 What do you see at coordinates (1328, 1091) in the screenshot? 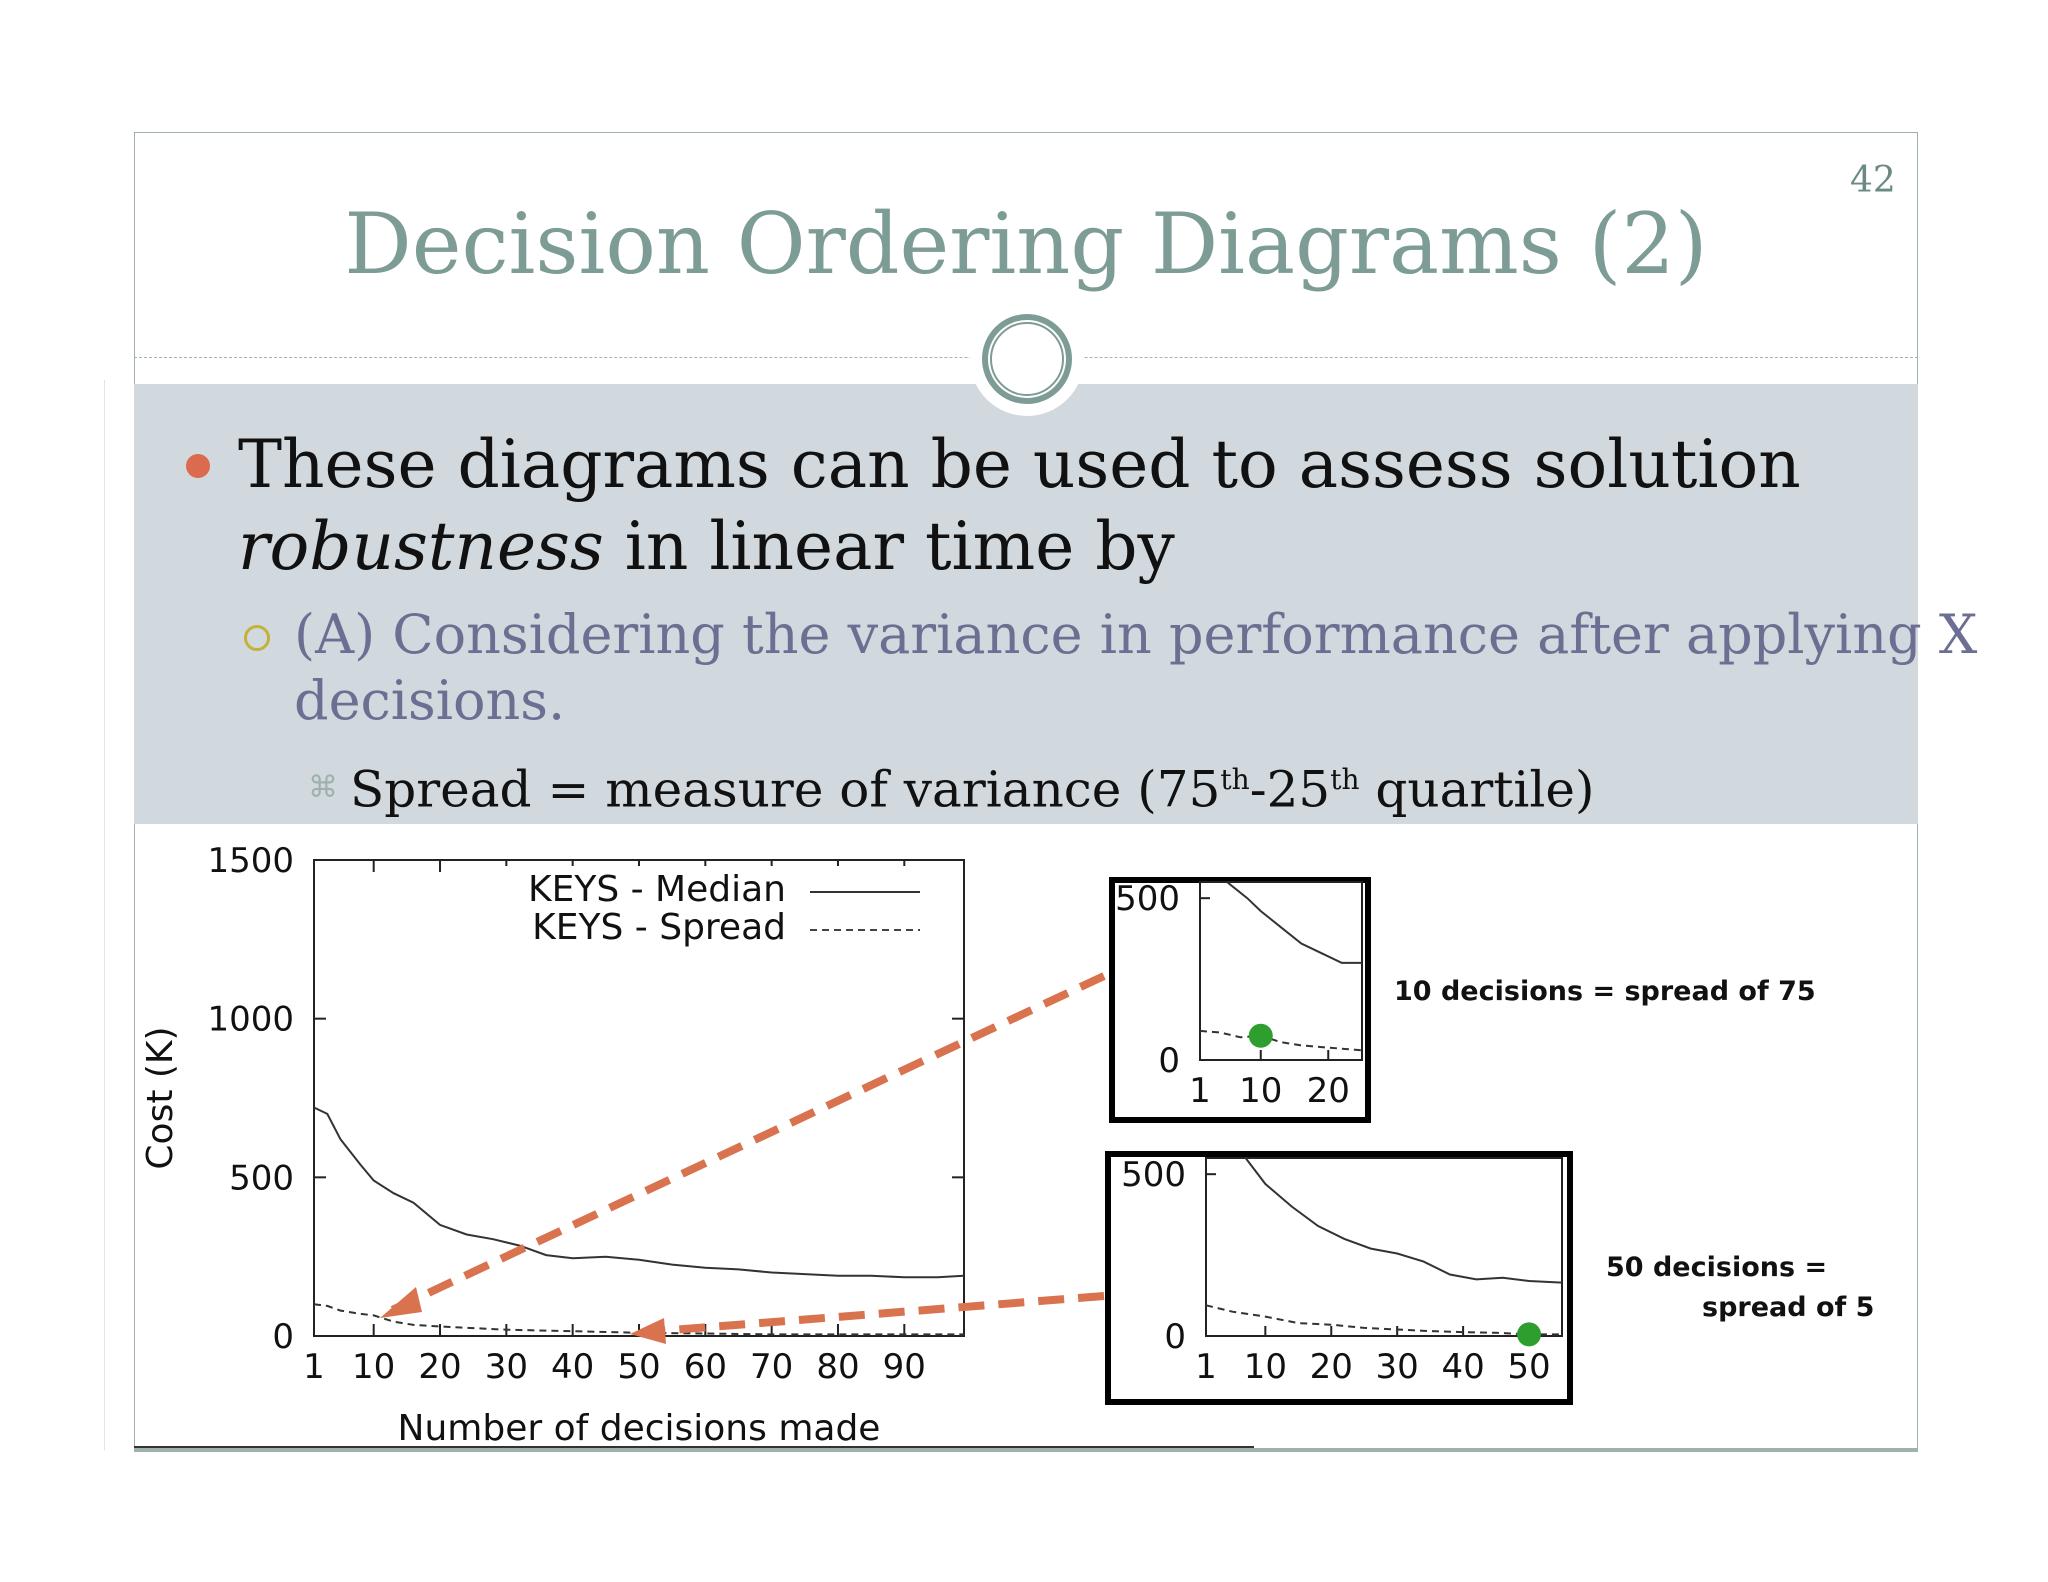
I see `inset-10-x-tick-label: 20` at bounding box center [1328, 1091].